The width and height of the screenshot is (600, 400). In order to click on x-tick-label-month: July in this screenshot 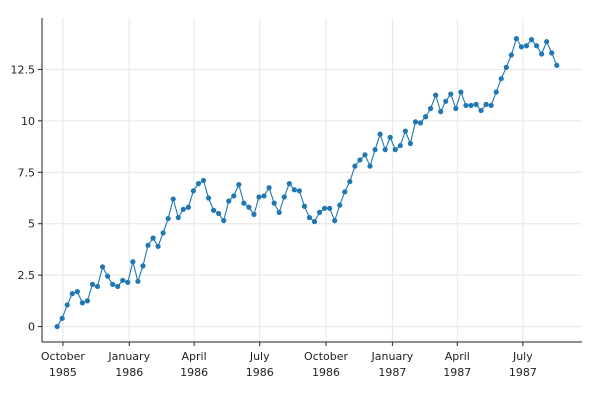, I will do `click(259, 356)`.